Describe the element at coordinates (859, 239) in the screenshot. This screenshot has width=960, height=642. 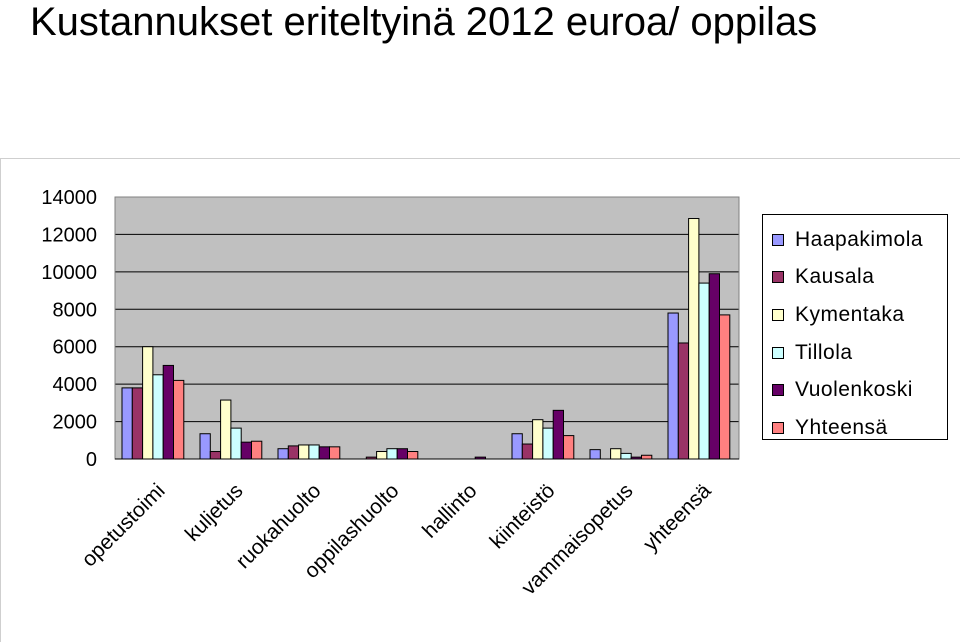
I see `legend-label: Haapakimola` at that location.